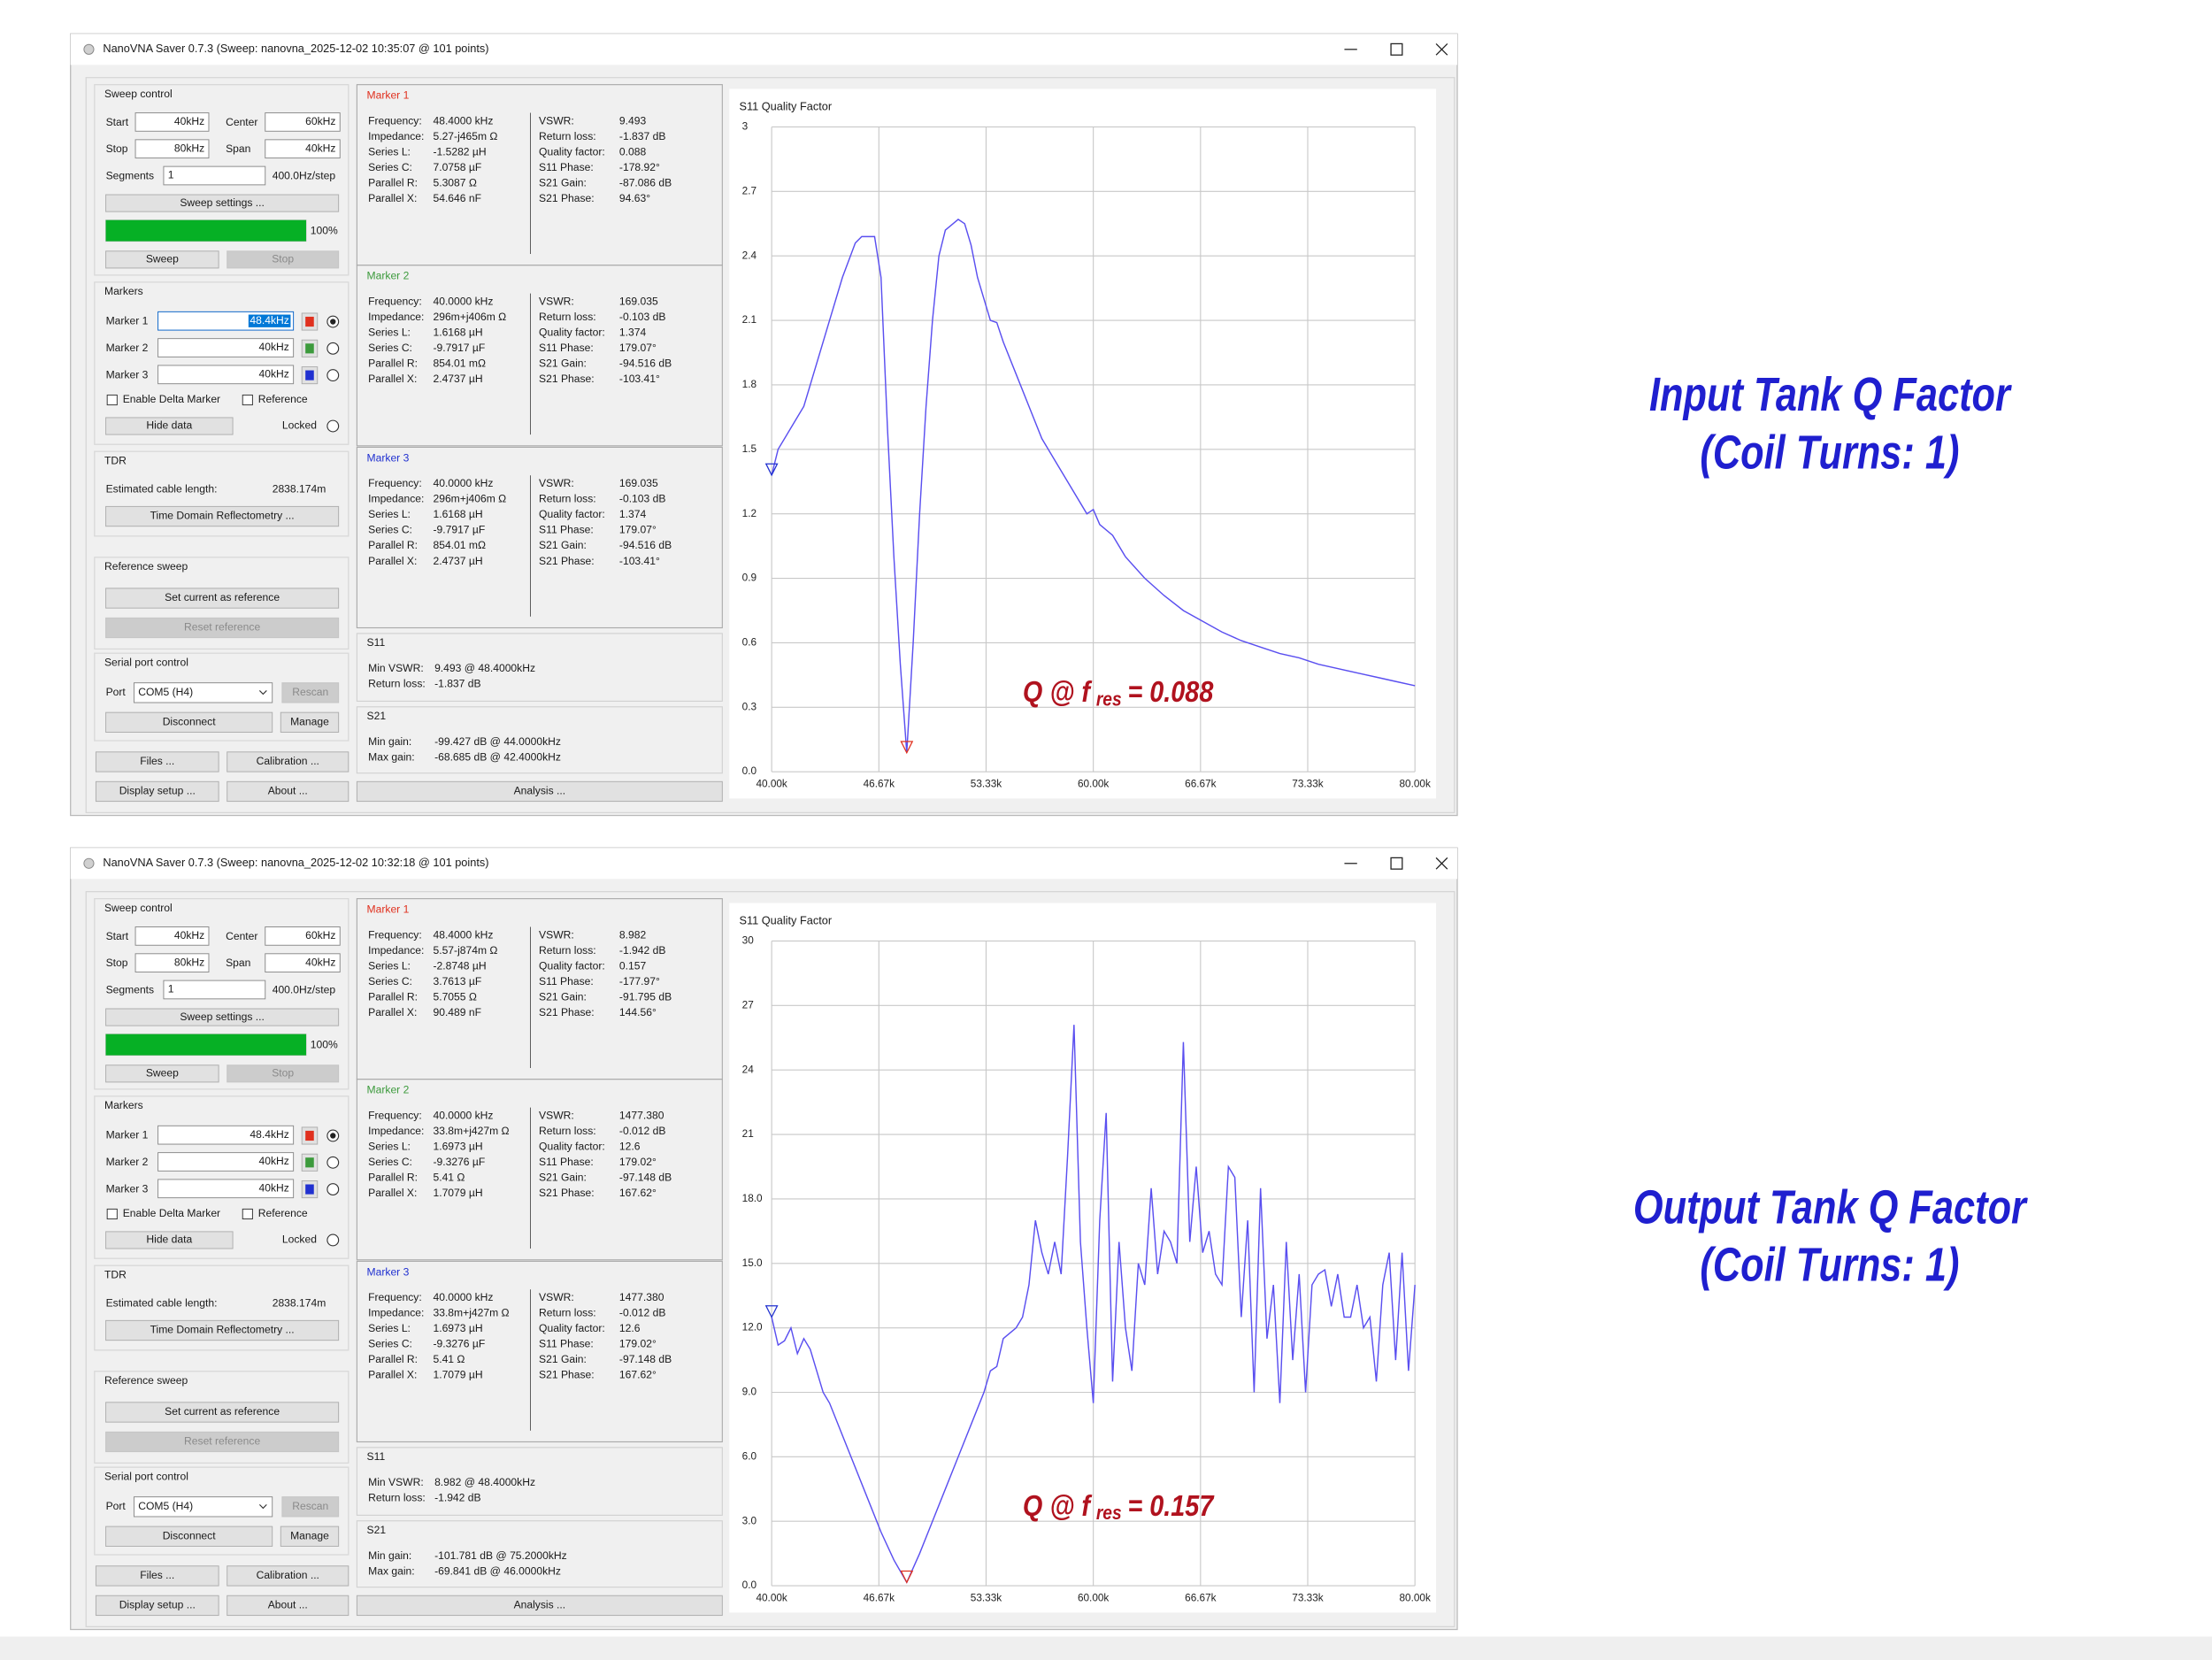 The image size is (2212, 1660). Describe the element at coordinates (166, 692) in the screenshot. I see `port-value: COM5 (H4)` at that location.